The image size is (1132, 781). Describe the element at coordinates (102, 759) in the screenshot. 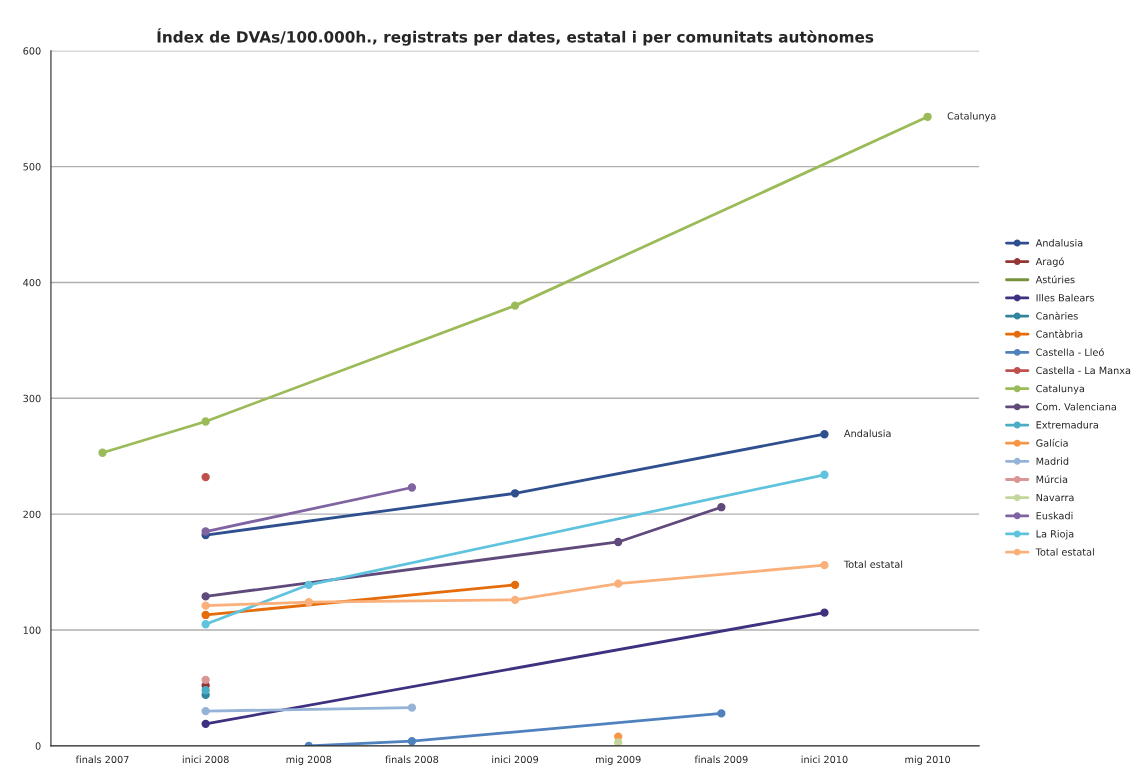

I see `x-tick-label: finals 2007` at that location.